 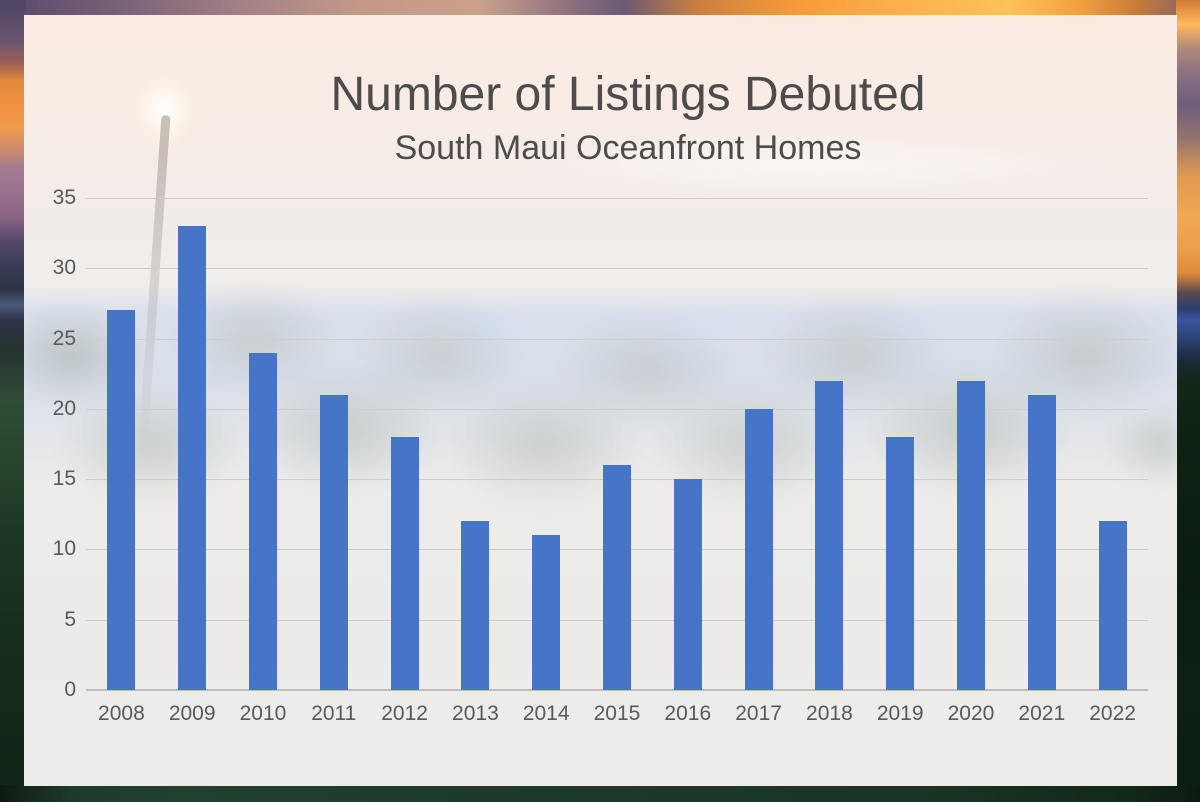 What do you see at coordinates (334, 713) in the screenshot?
I see `x-tick-label-2011: 2011` at bounding box center [334, 713].